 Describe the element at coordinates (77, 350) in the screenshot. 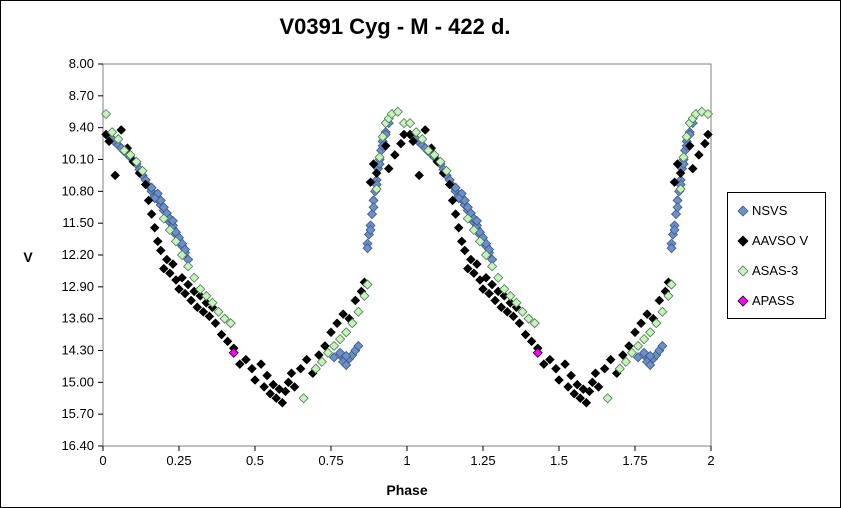

I see `y-tick-label: 14.30` at that location.